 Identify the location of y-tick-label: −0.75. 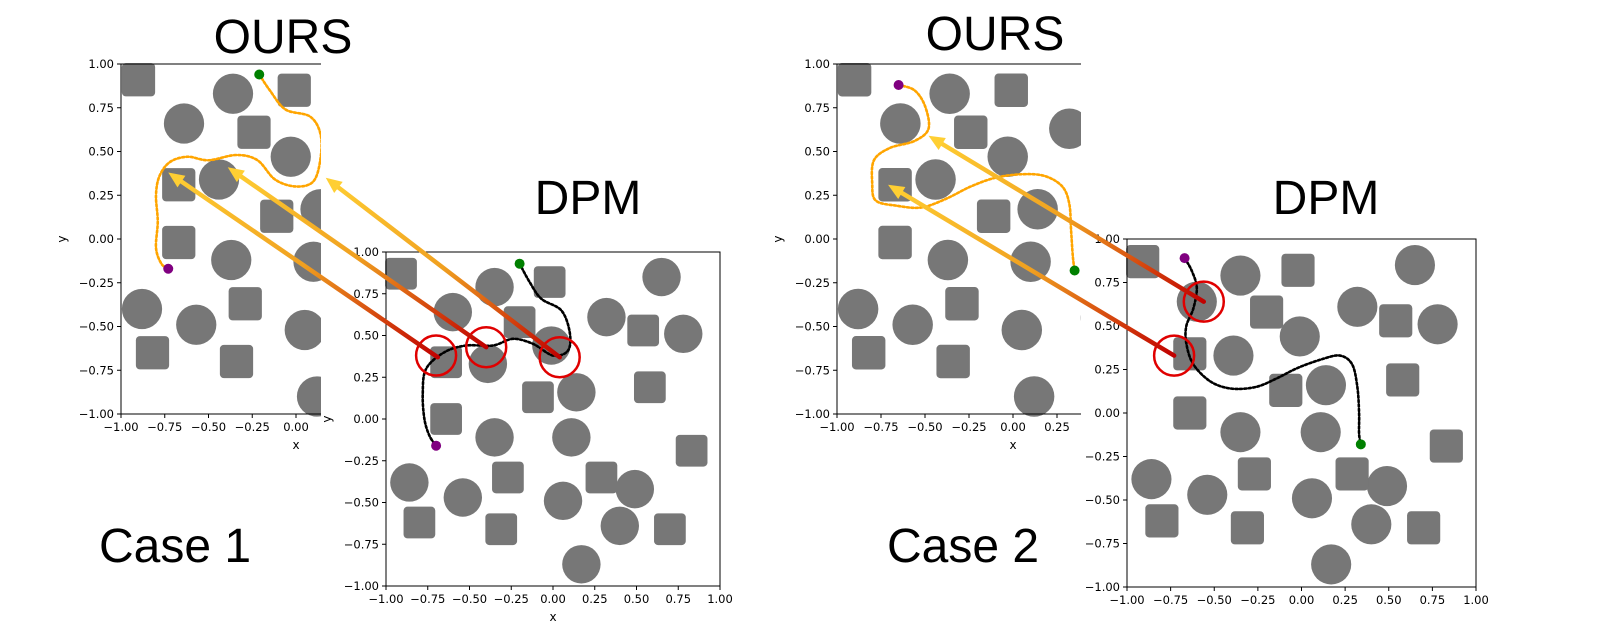
(361, 544).